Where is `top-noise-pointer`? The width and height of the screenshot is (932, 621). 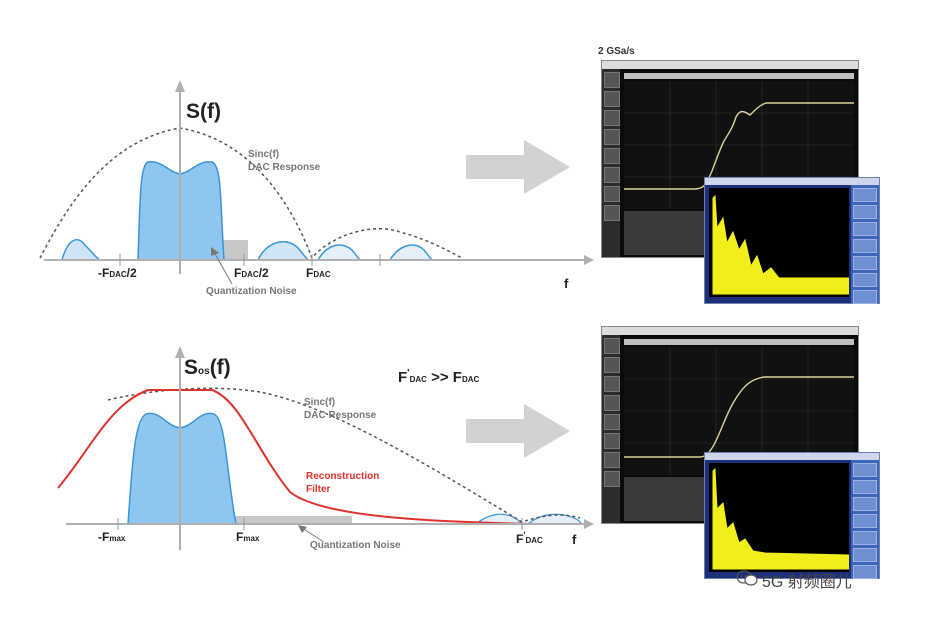 top-noise-pointer is located at coordinates (223, 268).